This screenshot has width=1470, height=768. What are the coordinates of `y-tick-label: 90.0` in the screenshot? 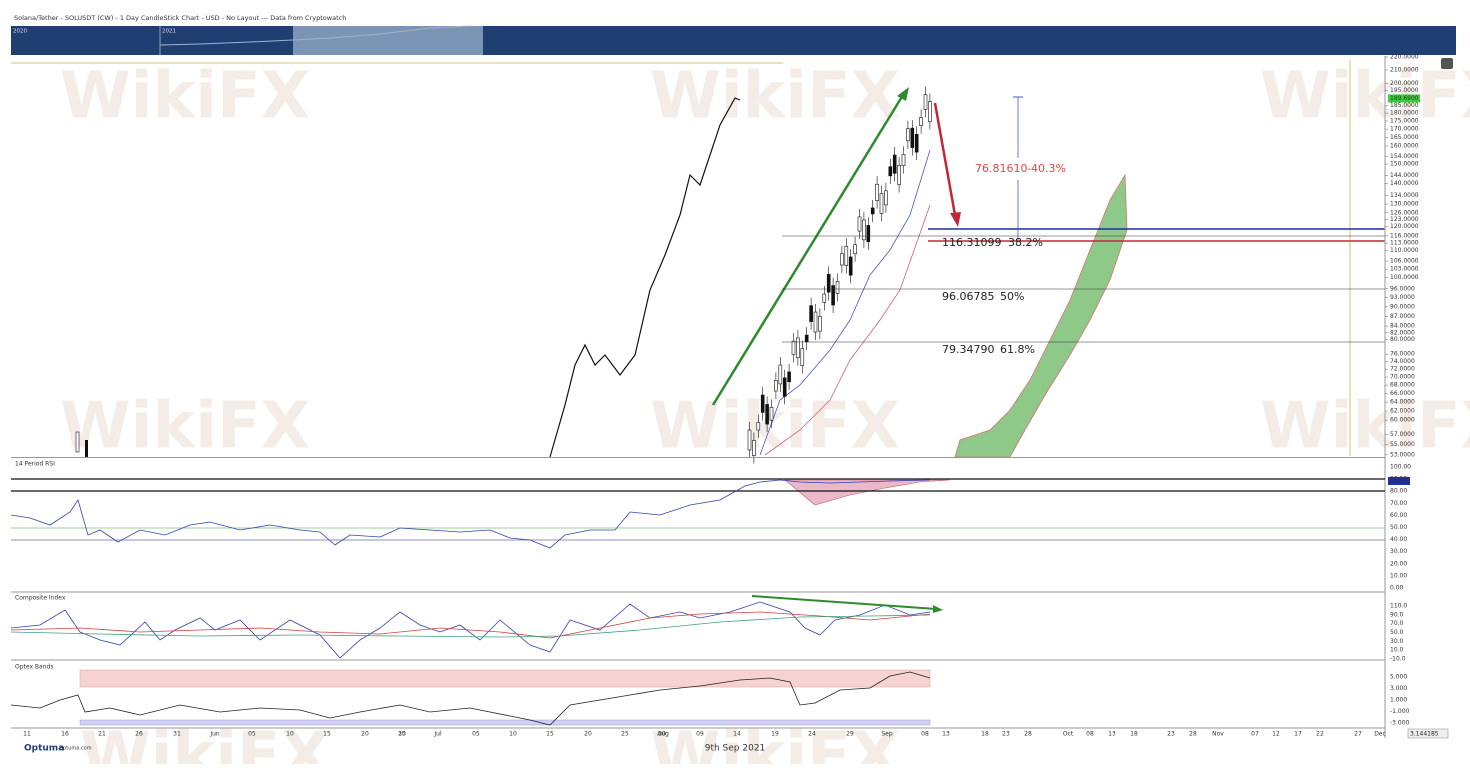 It's located at (1397, 614).